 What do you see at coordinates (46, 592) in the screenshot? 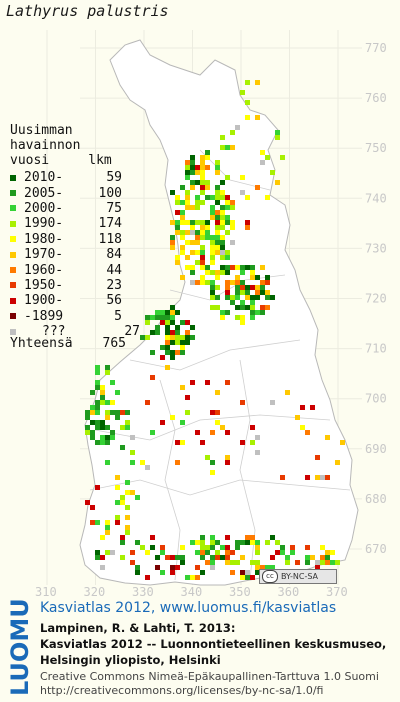
I see `x-tick-label: 310` at bounding box center [46, 592].